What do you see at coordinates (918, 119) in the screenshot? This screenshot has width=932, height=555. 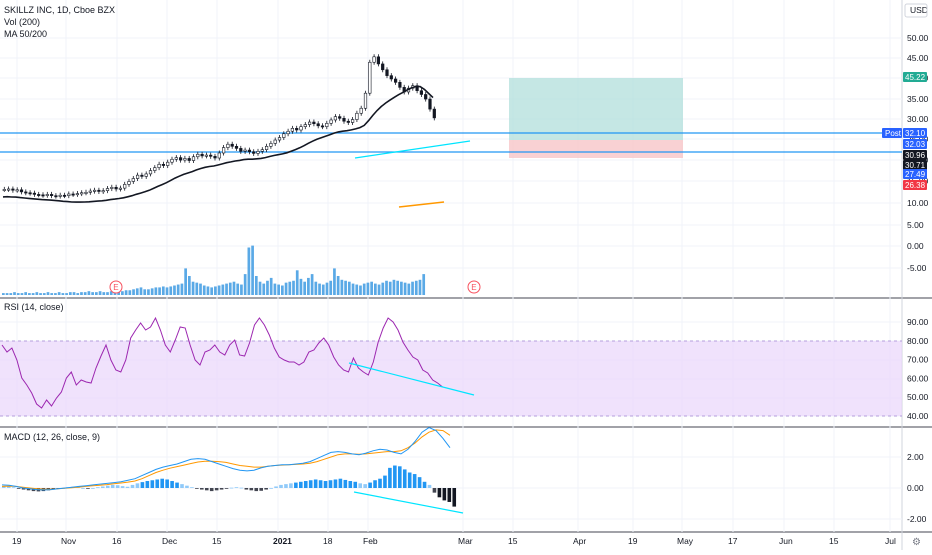 I see `price-axis-tick: 30.00` at bounding box center [918, 119].